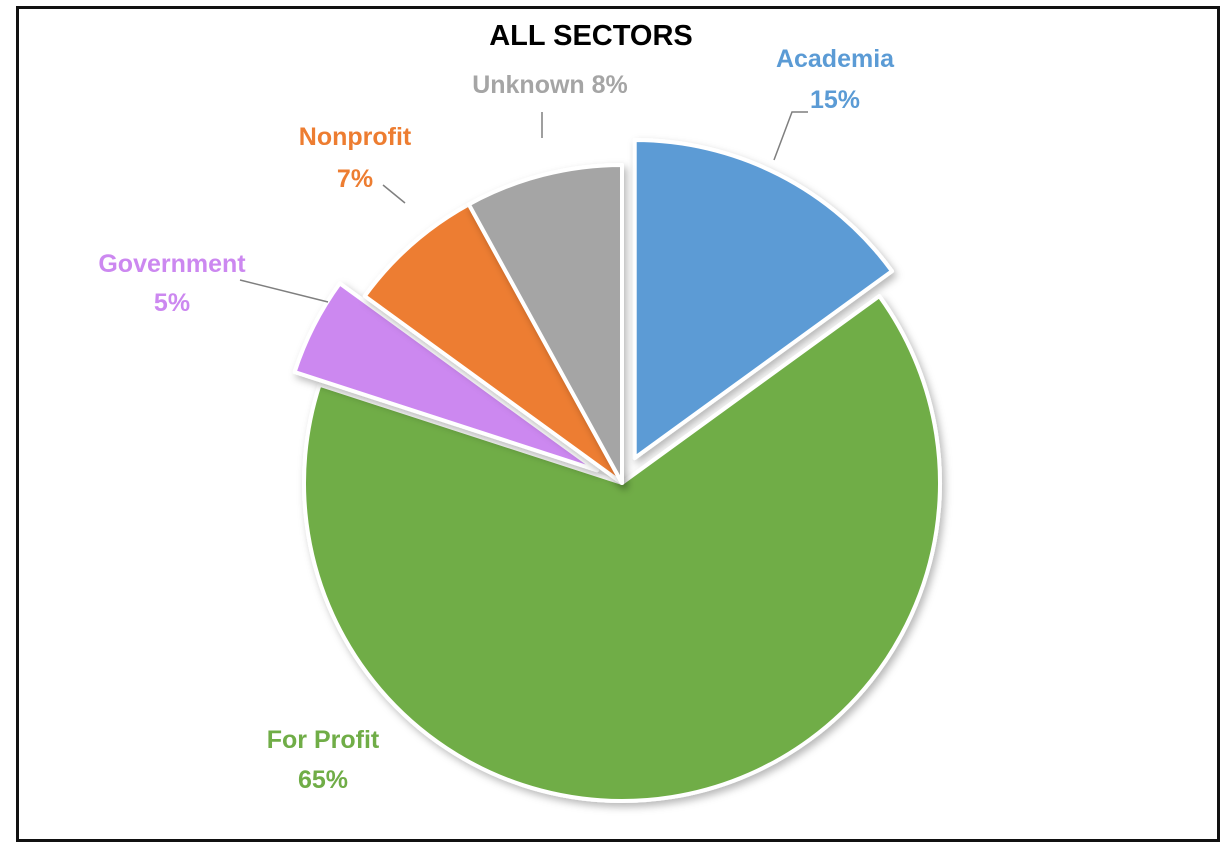 This screenshot has height=848, width=1226. Describe the element at coordinates (835, 100) in the screenshot. I see `data-label-value-academia: 15%` at that location.